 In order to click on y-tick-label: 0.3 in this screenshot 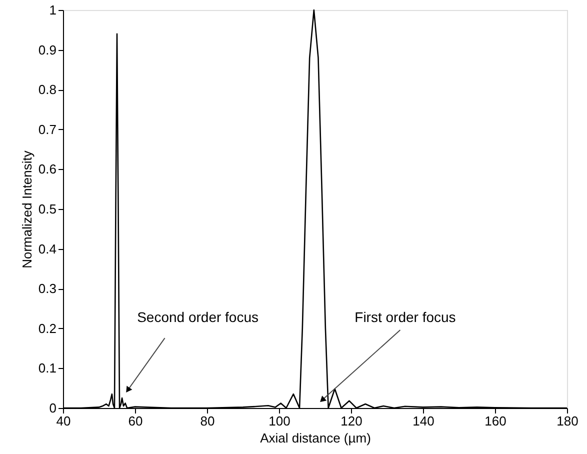, I will do `click(47, 288)`.